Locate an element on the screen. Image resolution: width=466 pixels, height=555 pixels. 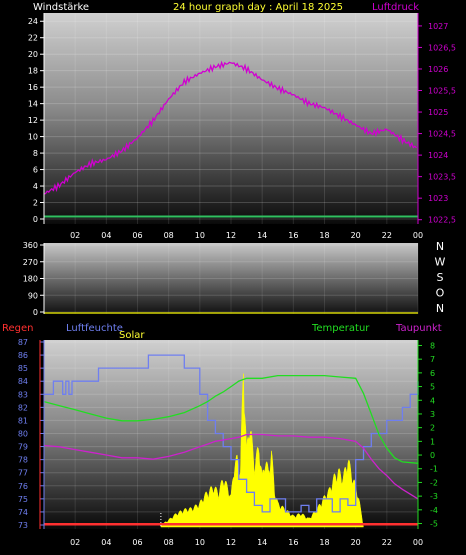
temperature-tick-label: -1 is located at coordinates (434, 469).